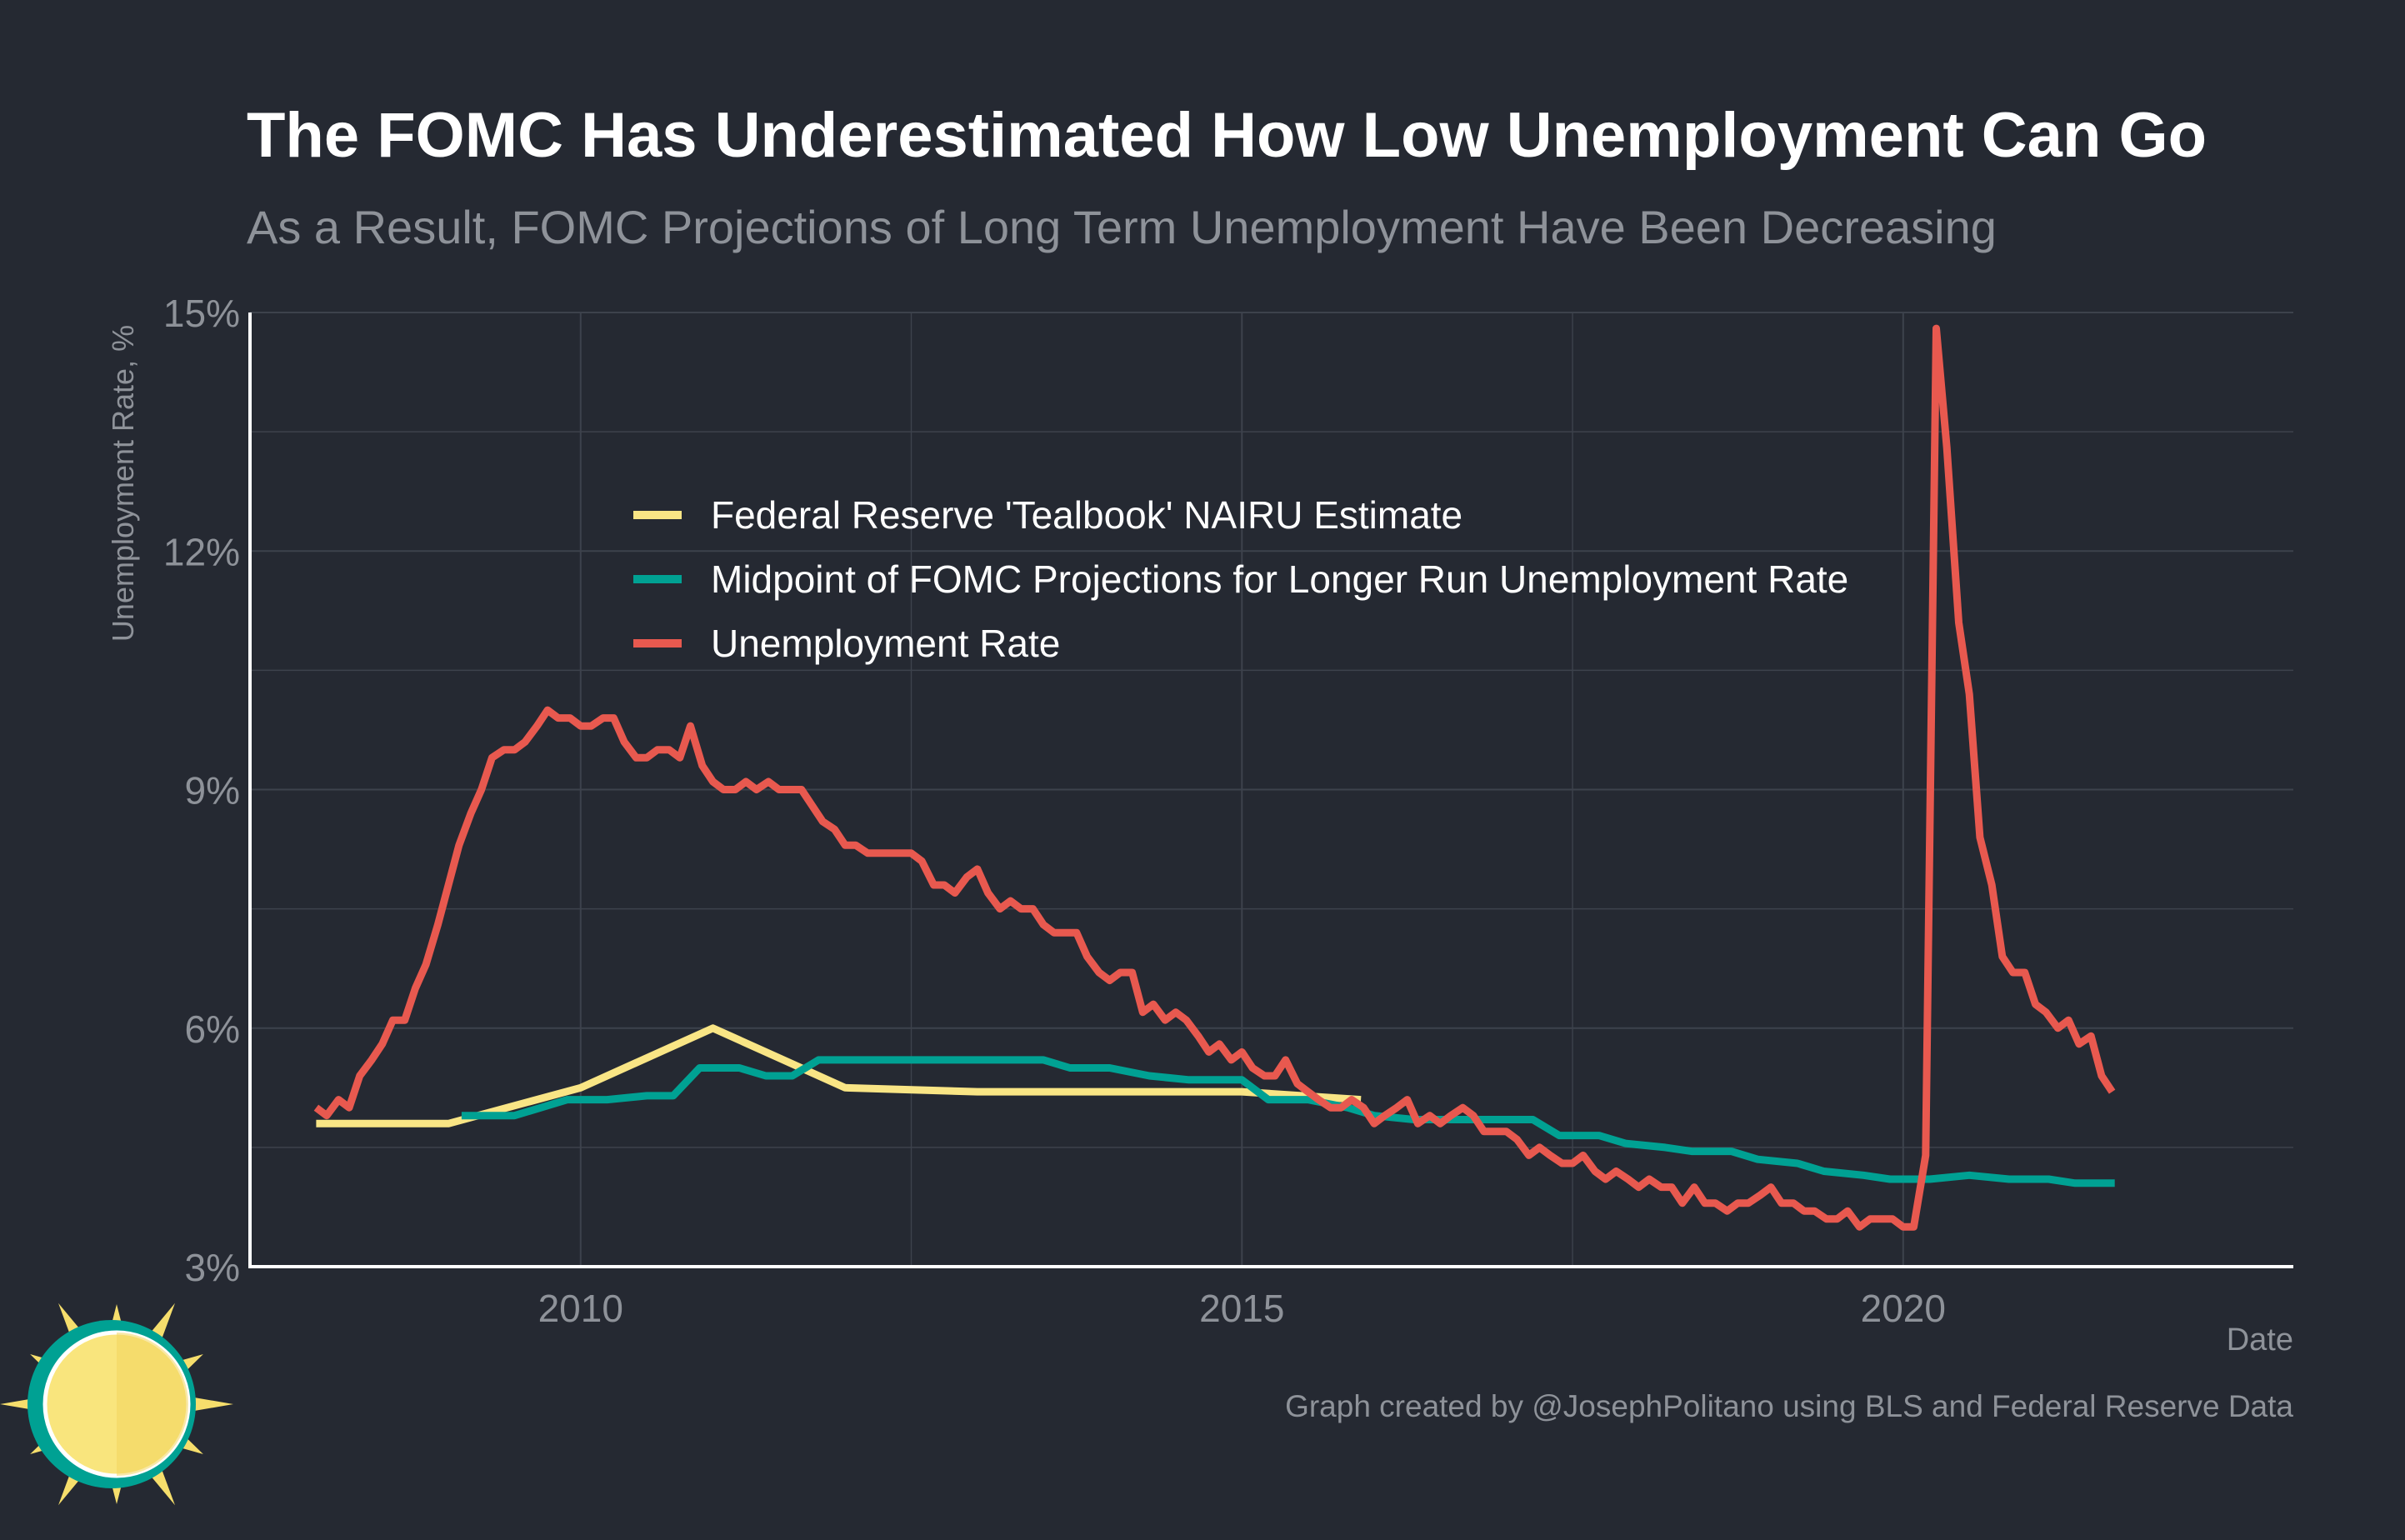  I want to click on y-axis-label: Unemployment Rate, %, so click(123, 483).